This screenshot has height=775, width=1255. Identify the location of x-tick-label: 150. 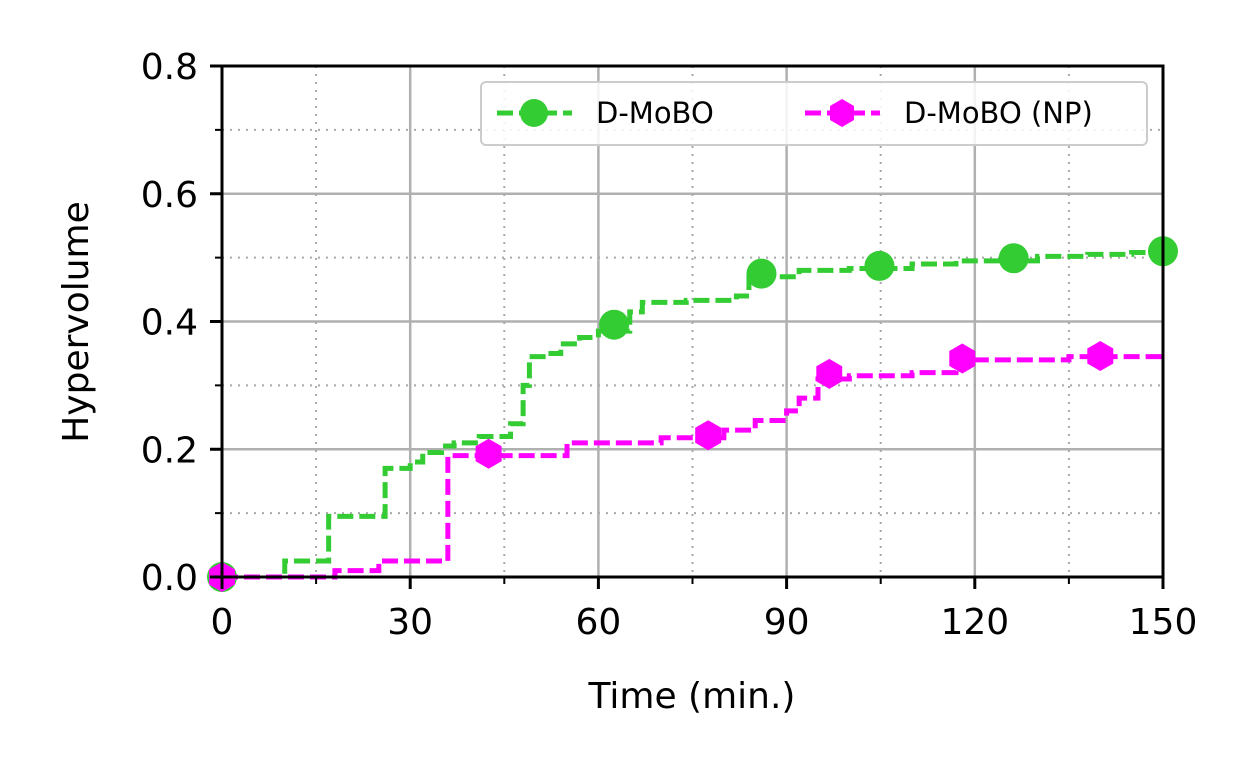
(1163, 622).